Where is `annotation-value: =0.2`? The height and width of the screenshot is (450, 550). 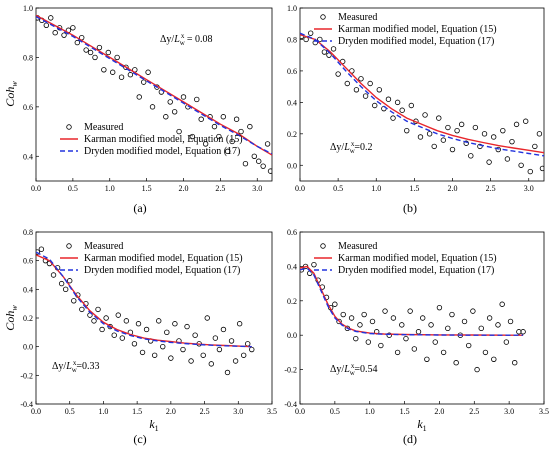
annotation-value: =0.2 is located at coordinates (363, 147).